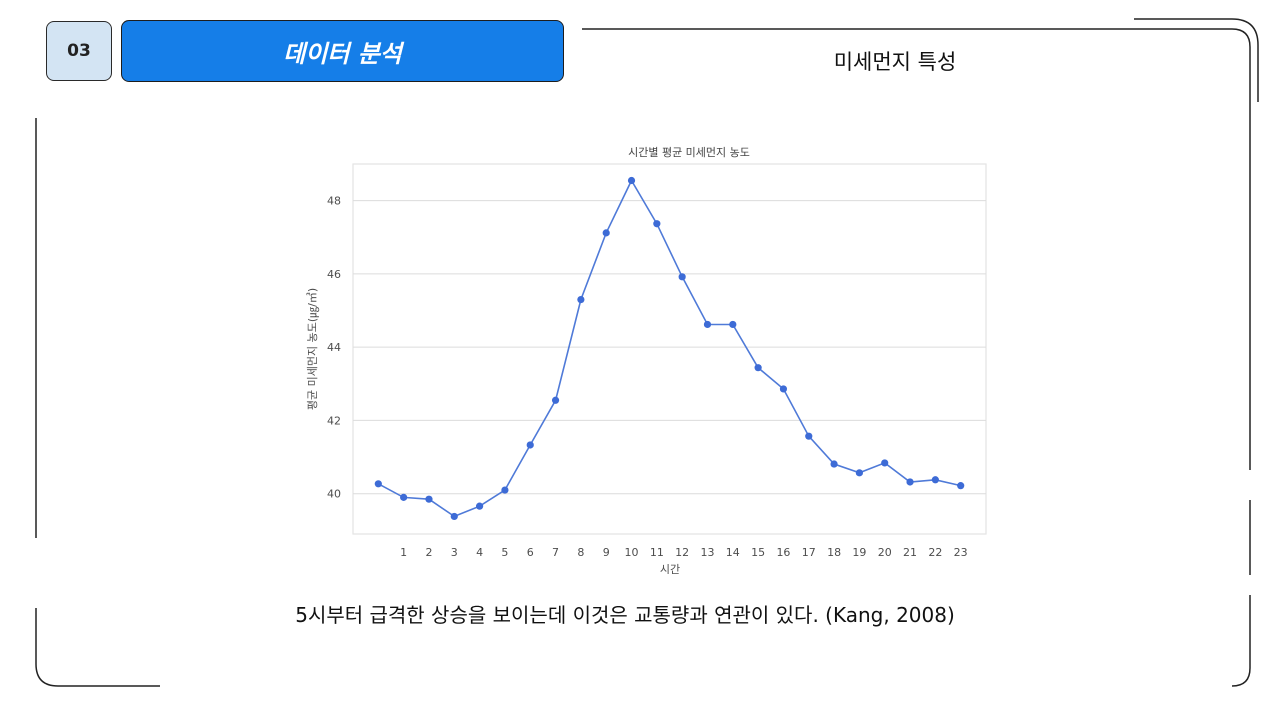 The width and height of the screenshot is (1280, 720). I want to click on y-axis-label: 평균 미세먼지 농도(㎍/㎥), so click(312, 349).